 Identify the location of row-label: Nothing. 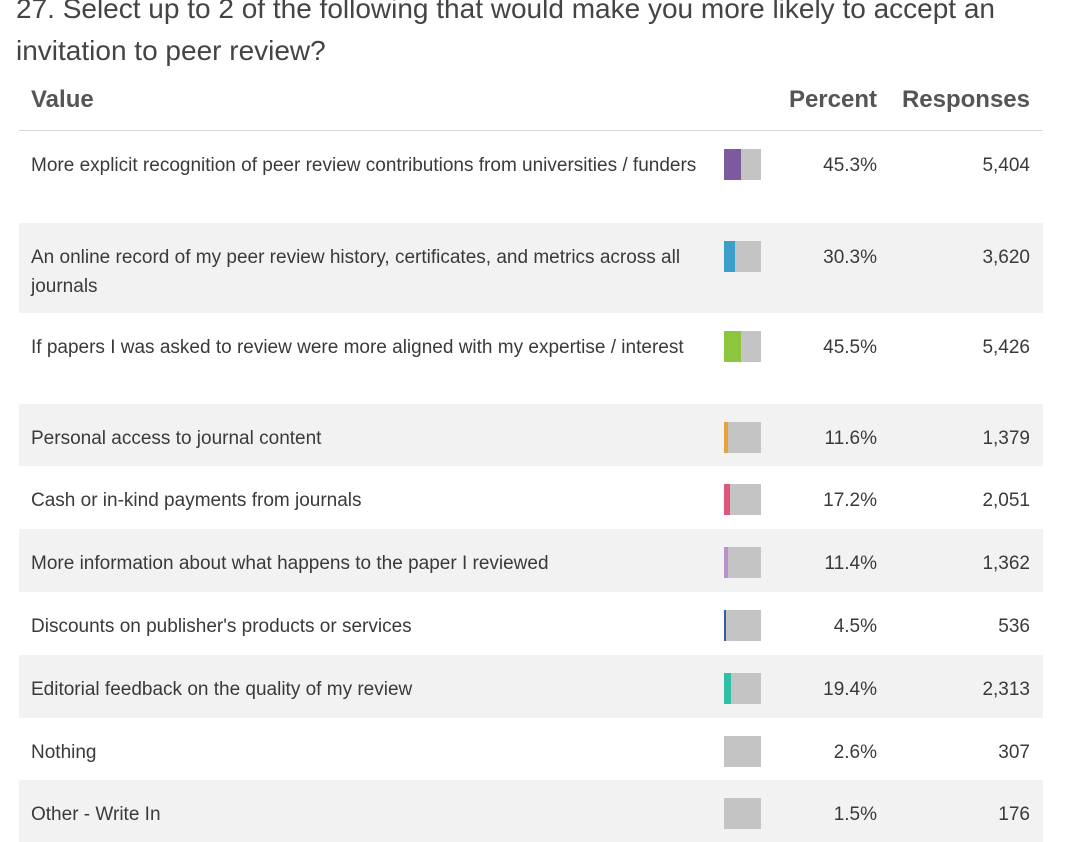
(64, 752).